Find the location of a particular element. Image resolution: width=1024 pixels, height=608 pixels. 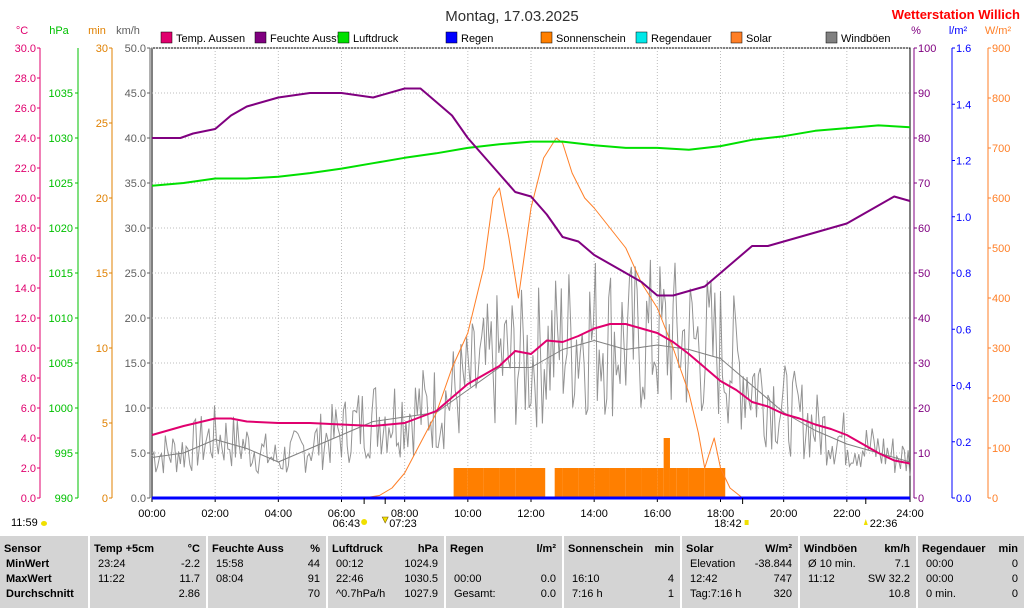

table-header: Temp +5cm is located at coordinates (124, 549).